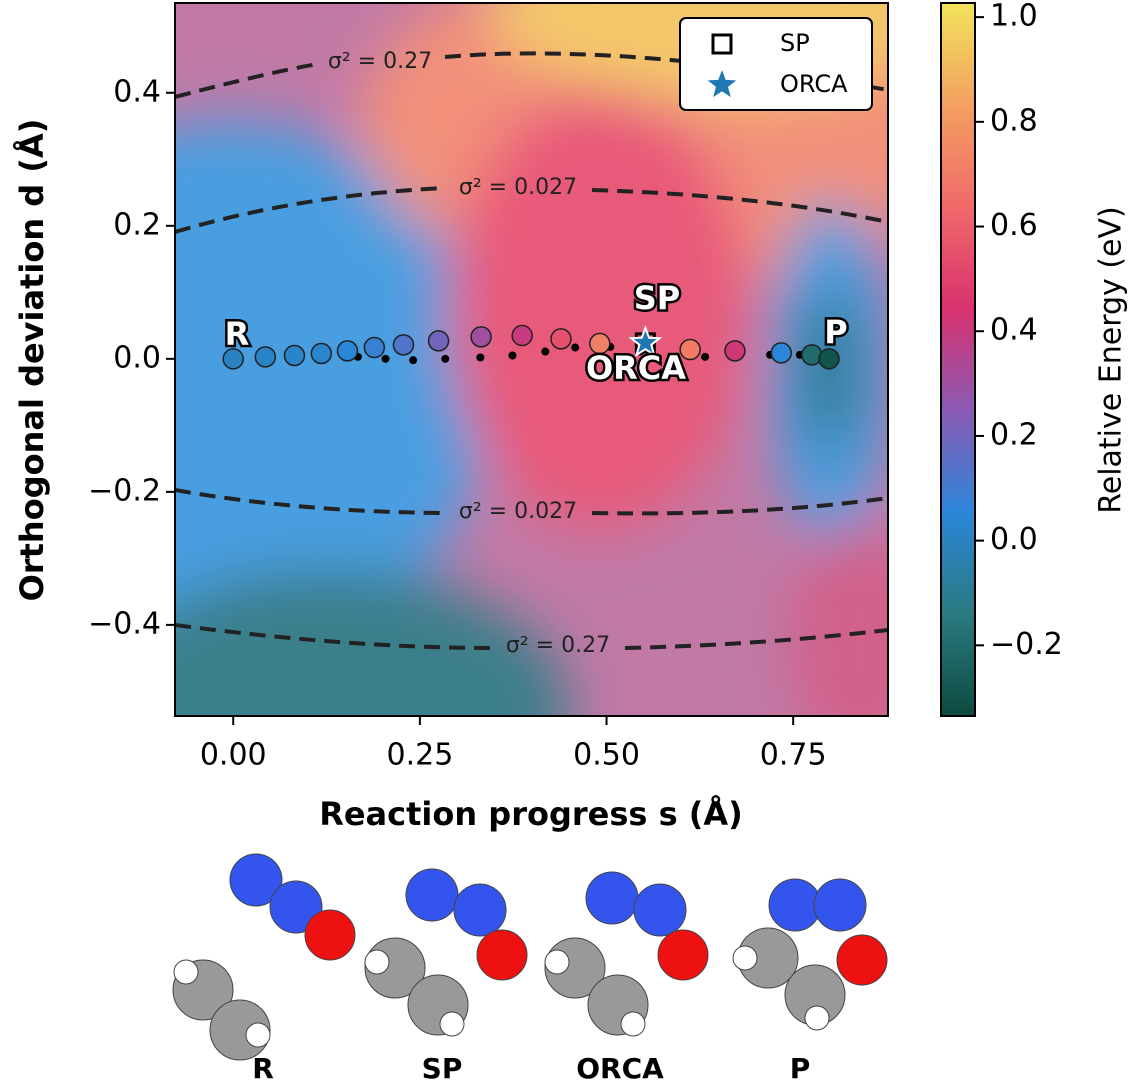 The height and width of the screenshot is (1085, 1134). Describe the element at coordinates (1014, 330) in the screenshot. I see `colorbar-tick-label: 0.4` at that location.